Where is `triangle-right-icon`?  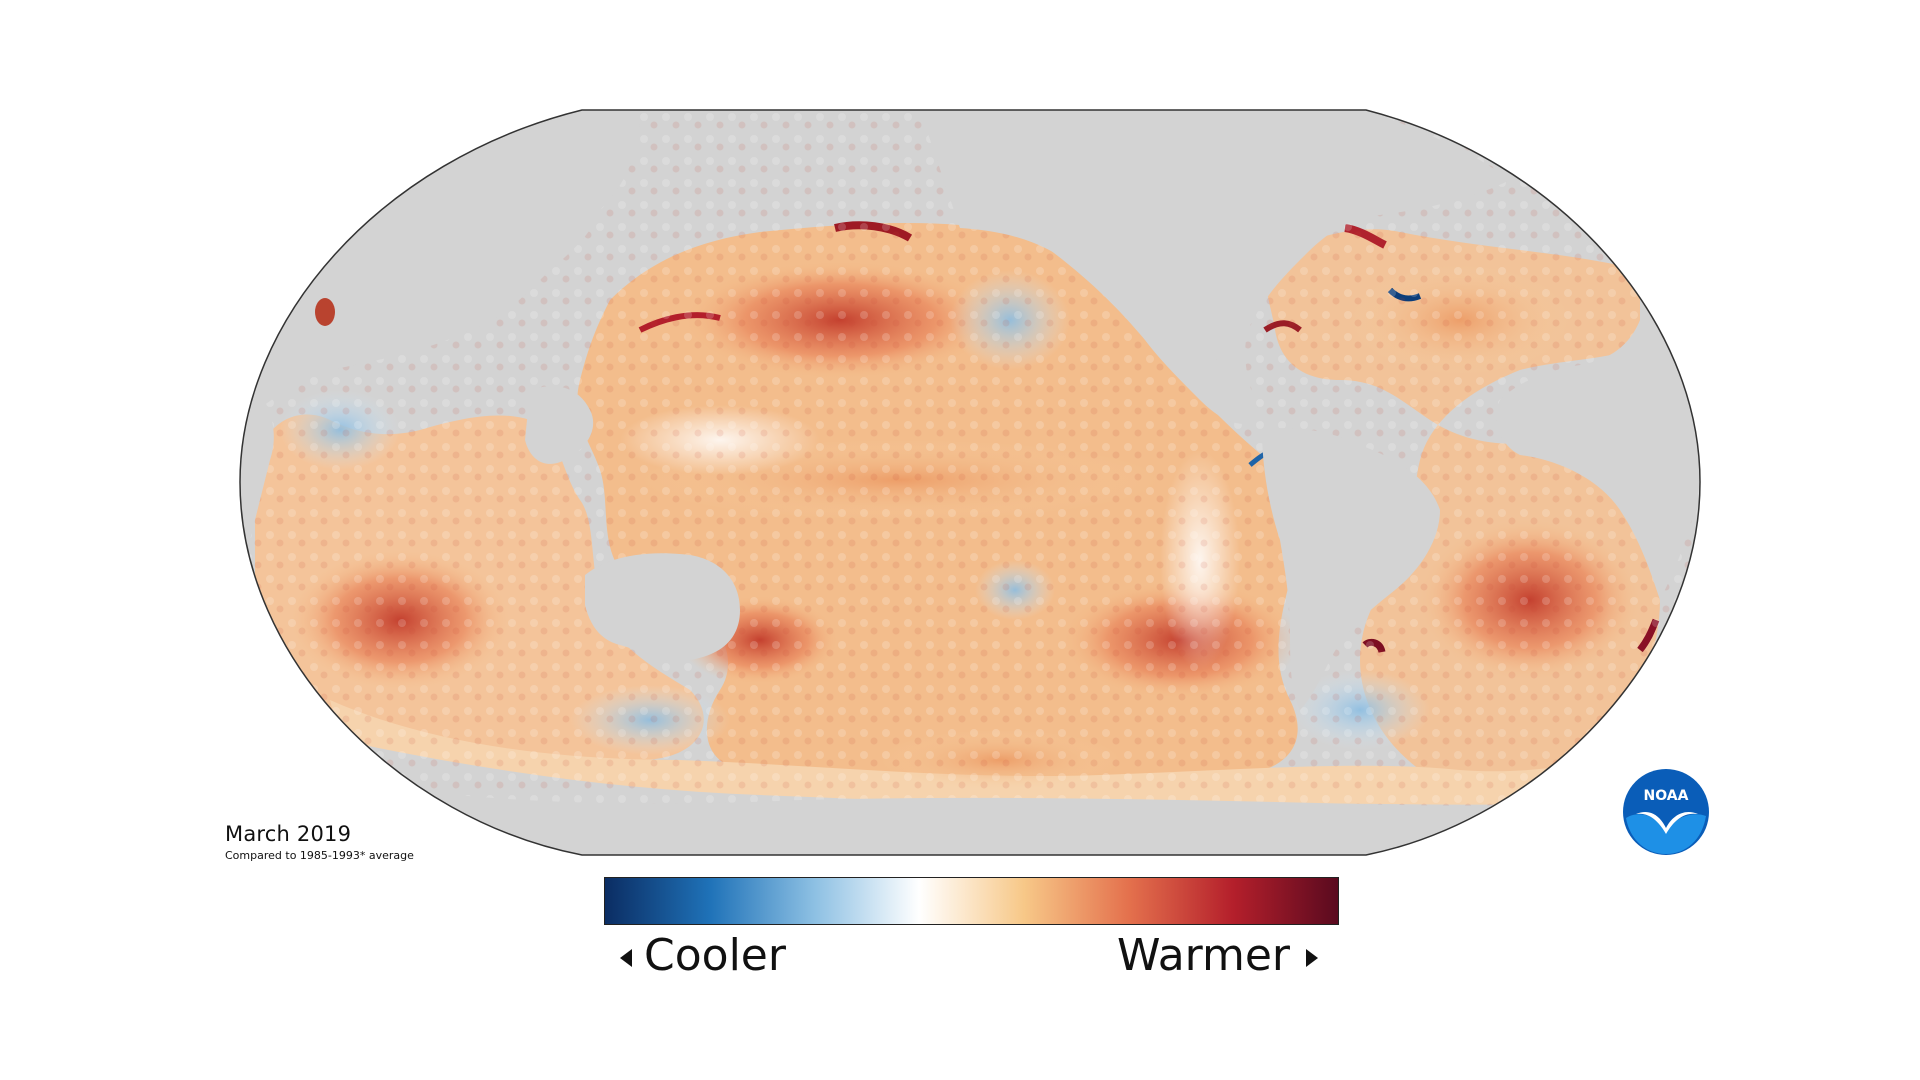
triangle-right-icon is located at coordinates (1312, 958).